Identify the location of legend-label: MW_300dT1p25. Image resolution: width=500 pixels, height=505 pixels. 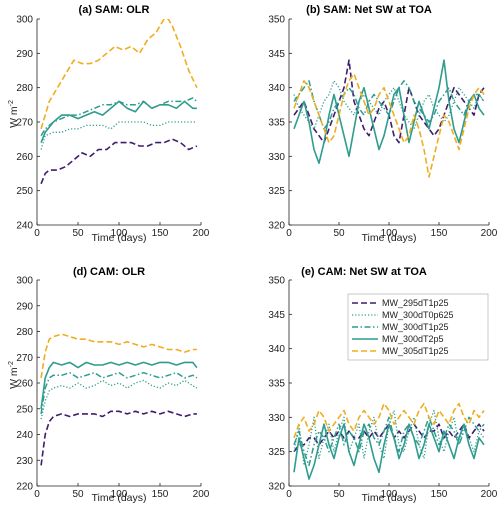
(415, 327).